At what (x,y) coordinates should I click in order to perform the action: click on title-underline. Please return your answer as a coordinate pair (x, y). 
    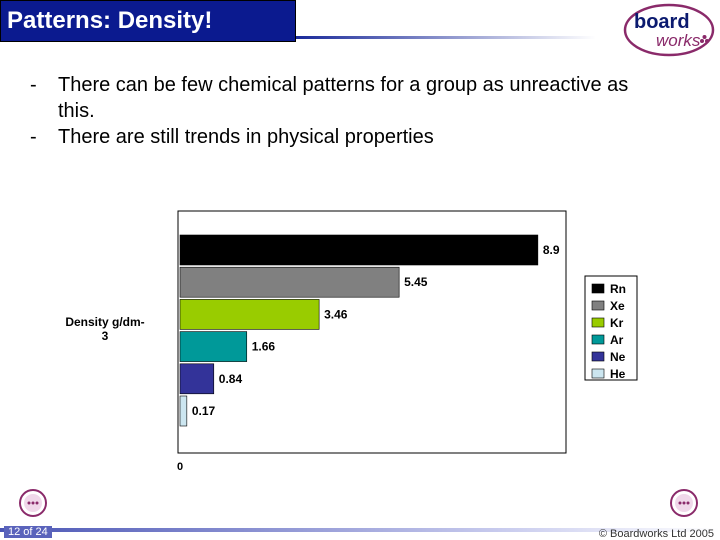
    Looking at the image, I should click on (446, 37).